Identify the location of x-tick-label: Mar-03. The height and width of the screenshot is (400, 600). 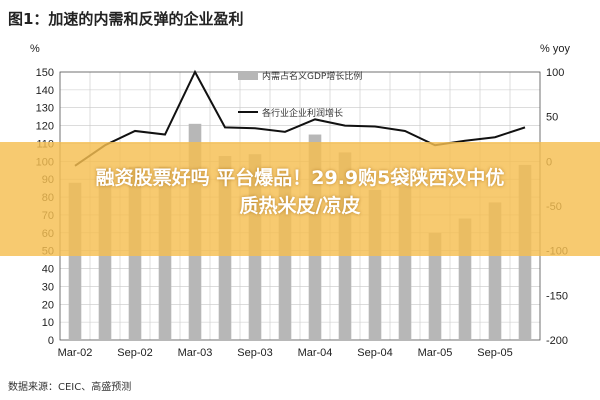
(195, 353).